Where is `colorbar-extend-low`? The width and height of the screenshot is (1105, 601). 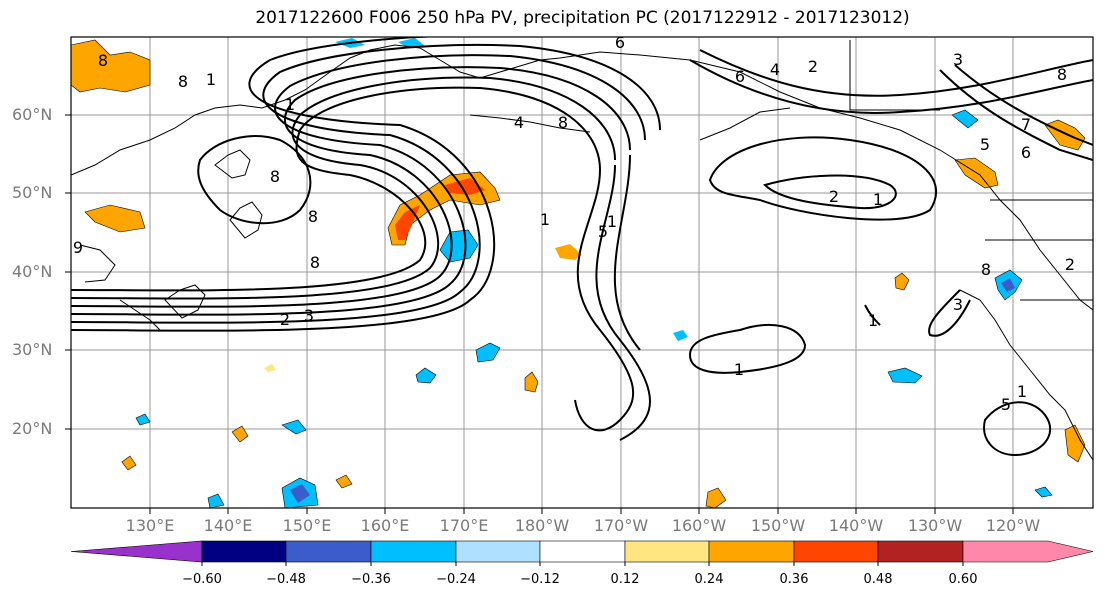 colorbar-extend-low is located at coordinates (136, 551).